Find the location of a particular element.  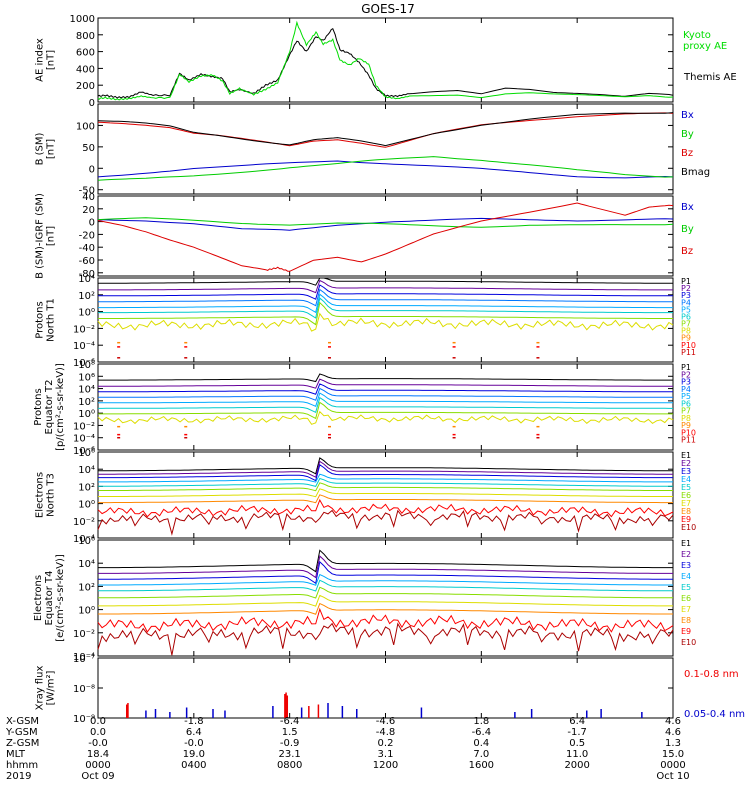

legend-entry: P2 is located at coordinates (686, 288).